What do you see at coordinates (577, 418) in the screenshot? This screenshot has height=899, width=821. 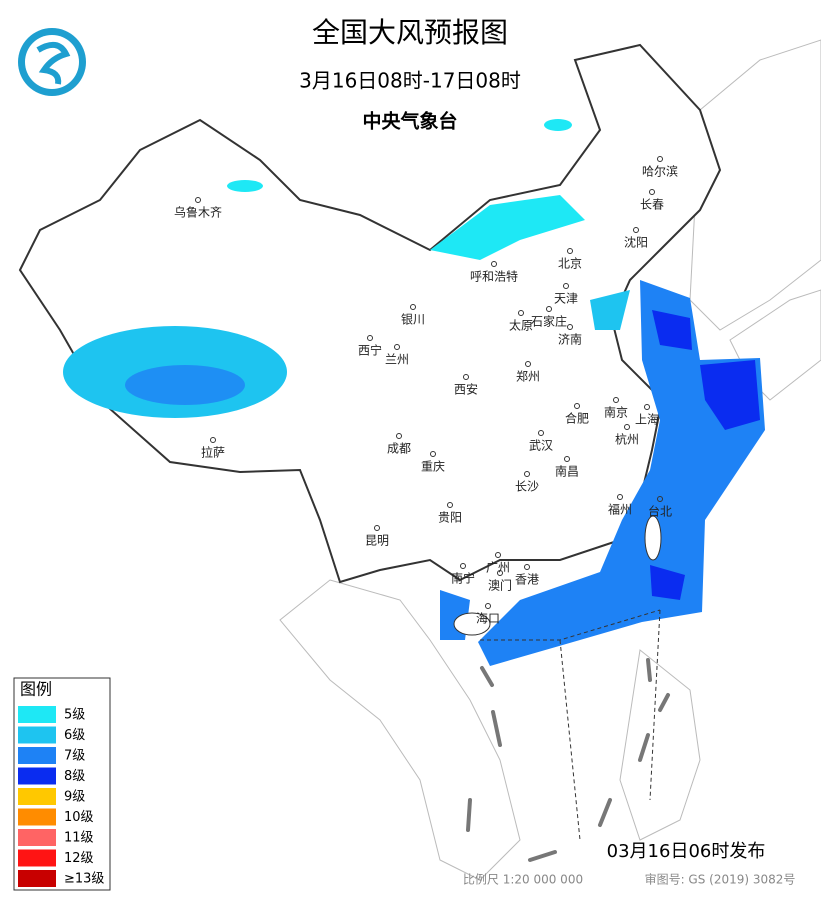 I see `city-label: 合肥` at bounding box center [577, 418].